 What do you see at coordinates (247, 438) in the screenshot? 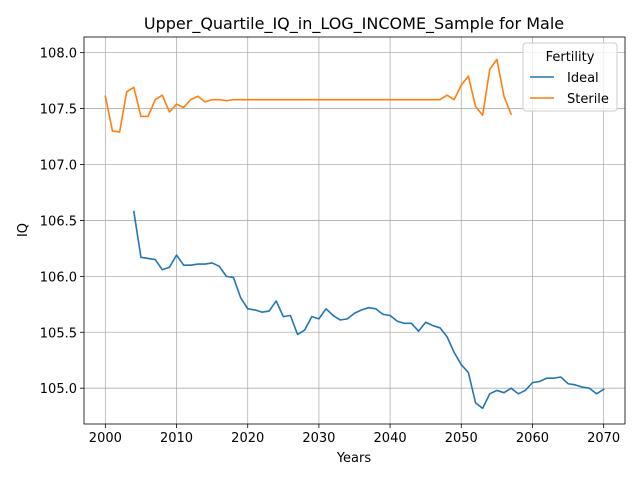
I see `x-tick-label: 2020` at bounding box center [247, 438].